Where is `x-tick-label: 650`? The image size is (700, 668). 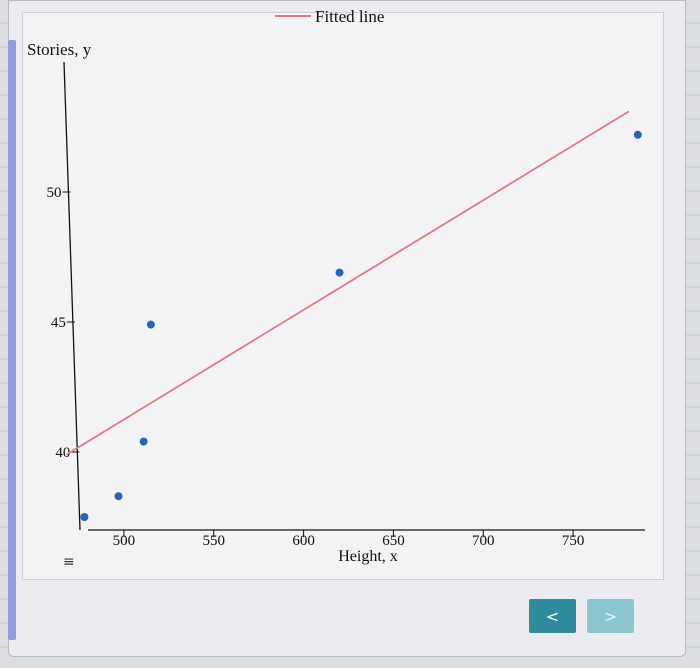
x-tick-label: 650 is located at coordinates (393, 541).